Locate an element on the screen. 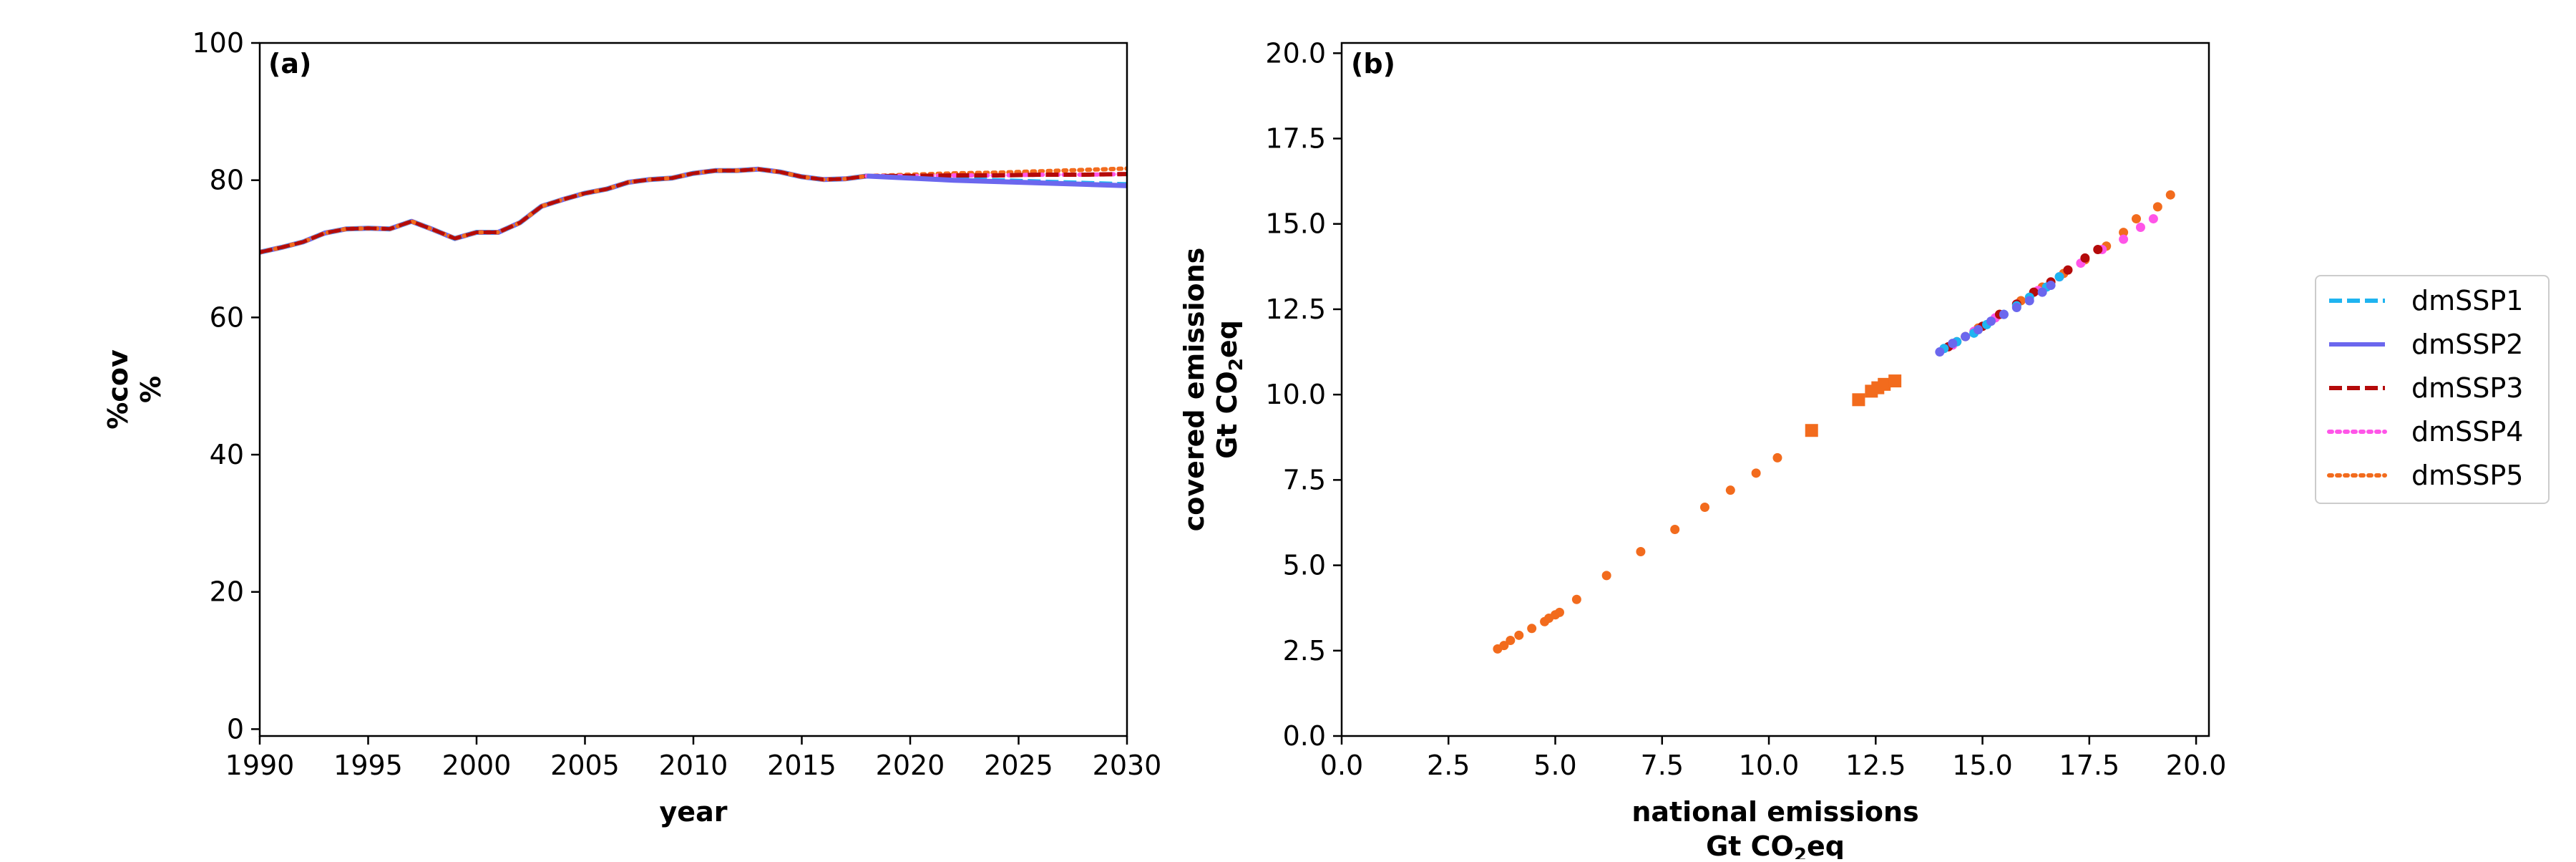 This screenshot has width=2576, height=862. panel-b-y-label-line1: covered emissions is located at coordinates (1194, 390).